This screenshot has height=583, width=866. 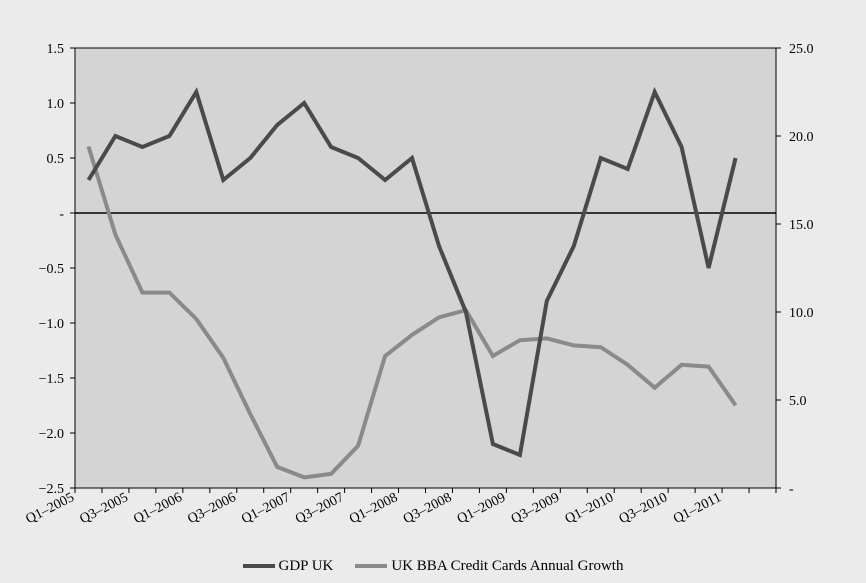 I want to click on x-tick-label: Q3–2009, so click(x=535, y=508).